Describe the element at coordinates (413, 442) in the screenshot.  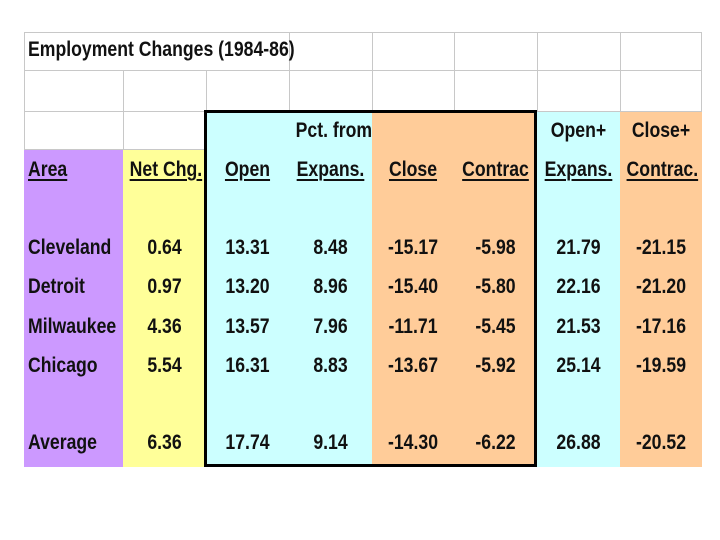
I see `cell-close: -14.30` at that location.